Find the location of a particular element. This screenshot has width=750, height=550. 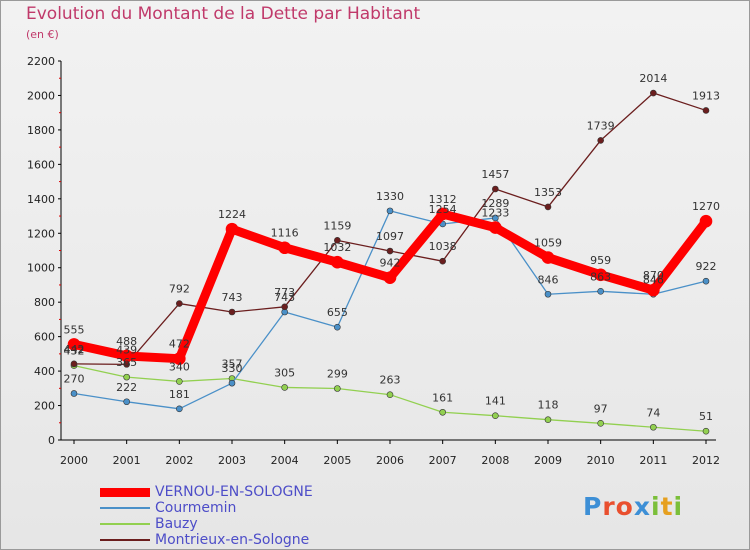

data-label: 870 is located at coordinates (653, 275).